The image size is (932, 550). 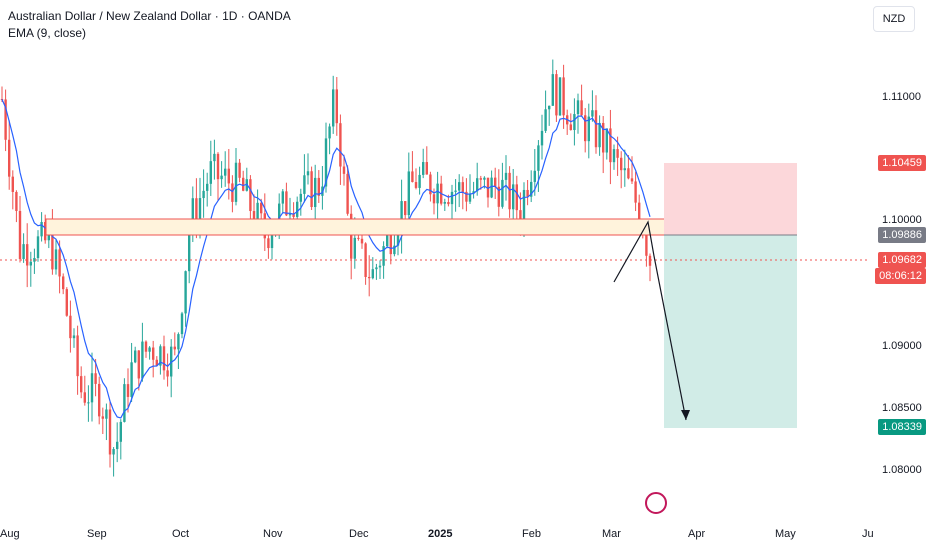 What do you see at coordinates (611, 534) in the screenshot?
I see `time-label: Mar` at bounding box center [611, 534].